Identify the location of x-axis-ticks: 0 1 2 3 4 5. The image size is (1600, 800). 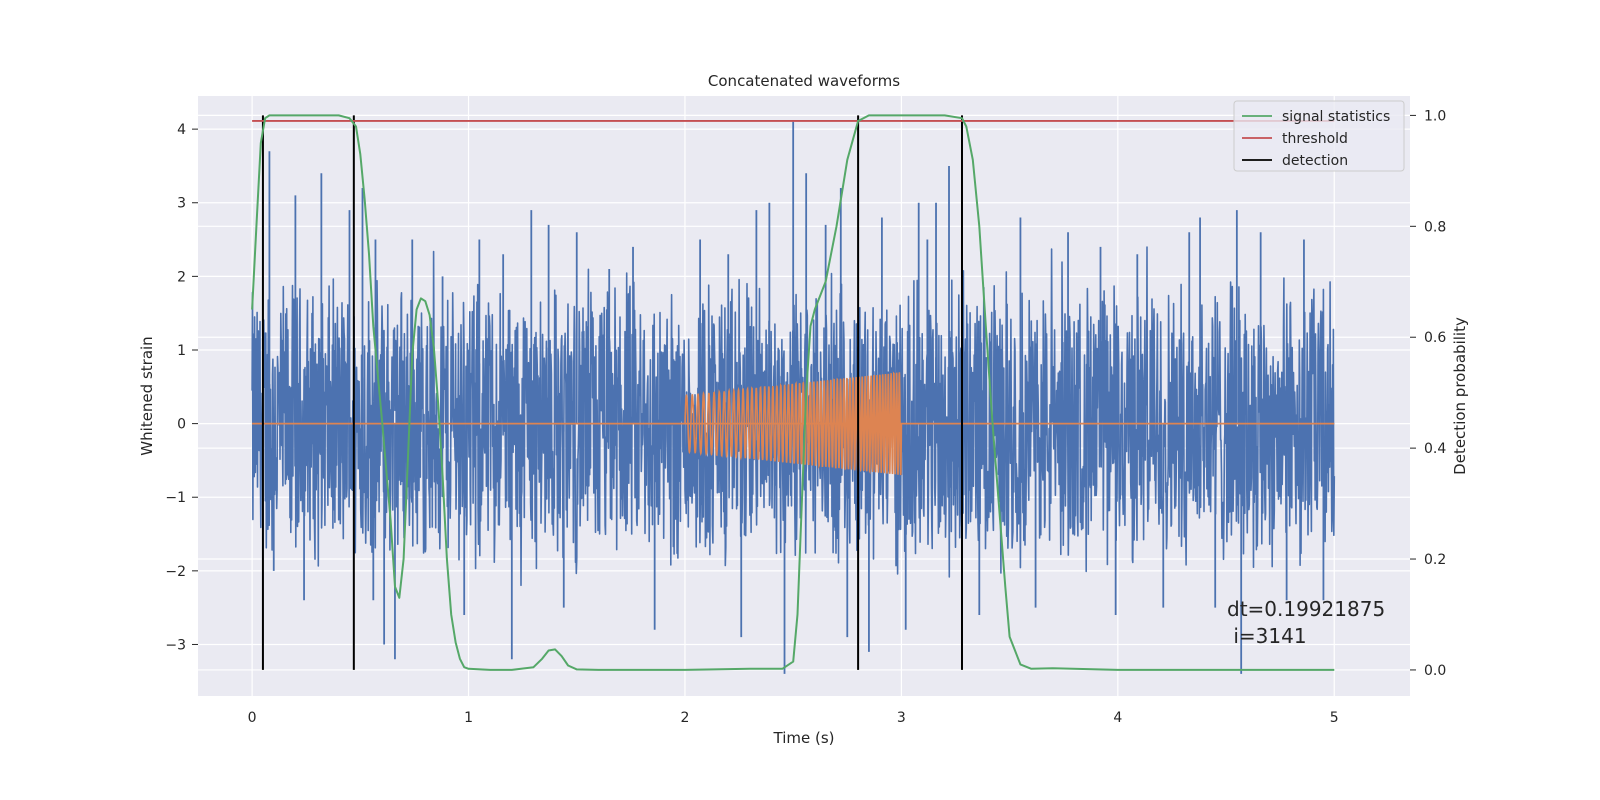
(793, 718).